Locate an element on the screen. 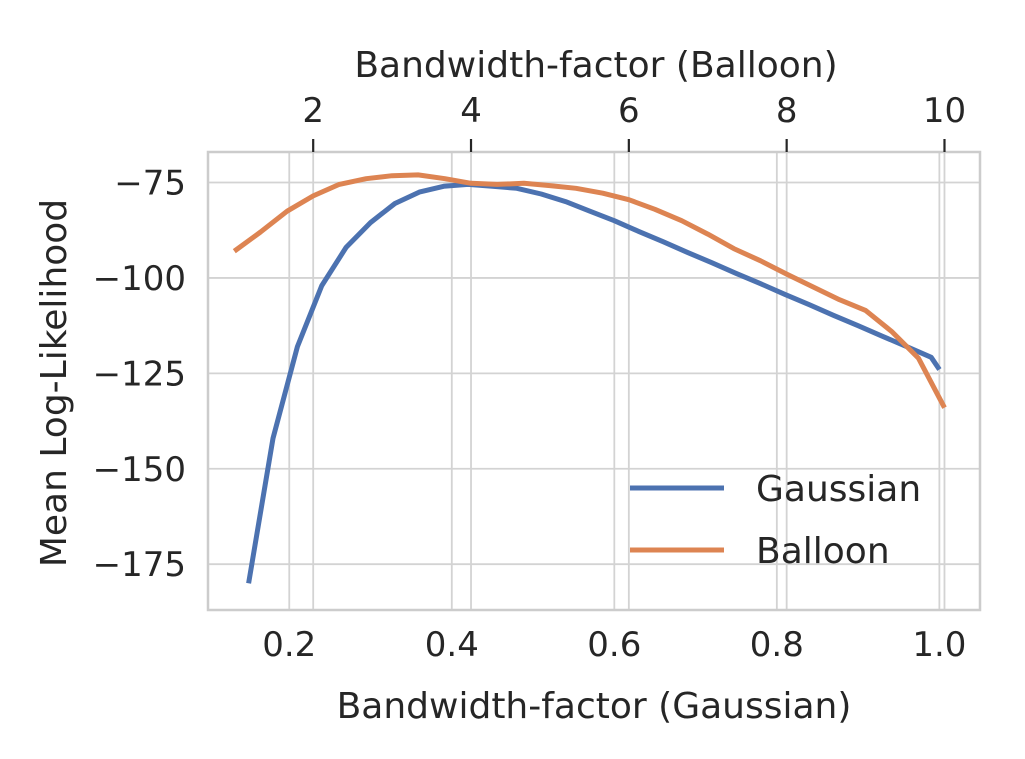 This screenshot has width=1025, height=759. x-tick-label: 0.8 is located at coordinates (777, 645).